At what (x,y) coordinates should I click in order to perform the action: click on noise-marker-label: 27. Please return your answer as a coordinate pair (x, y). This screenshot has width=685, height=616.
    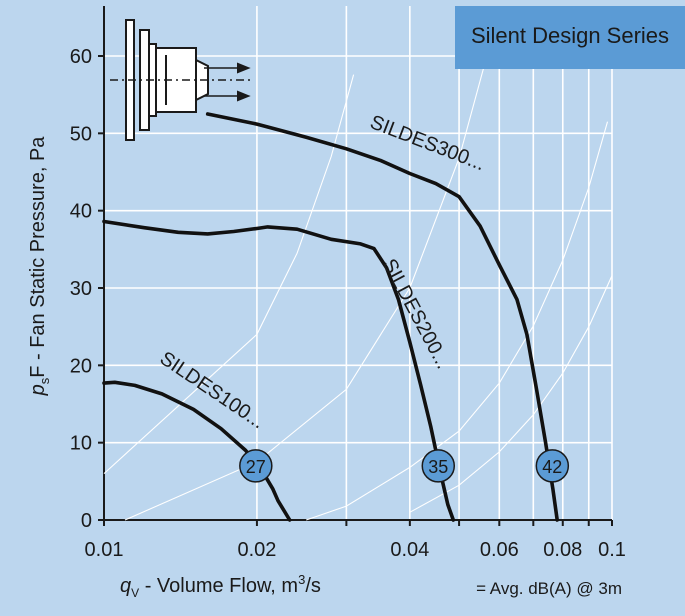
    Looking at the image, I should click on (256, 467).